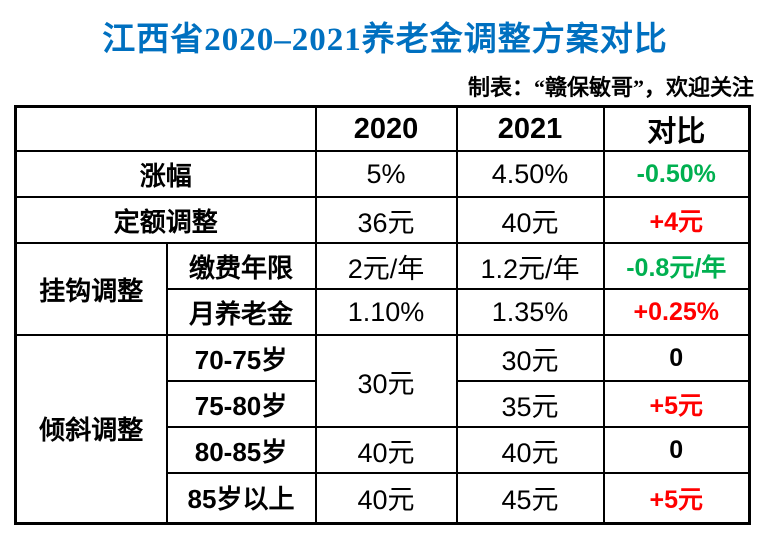  I want to click on header-2021: 2021, so click(530, 128).